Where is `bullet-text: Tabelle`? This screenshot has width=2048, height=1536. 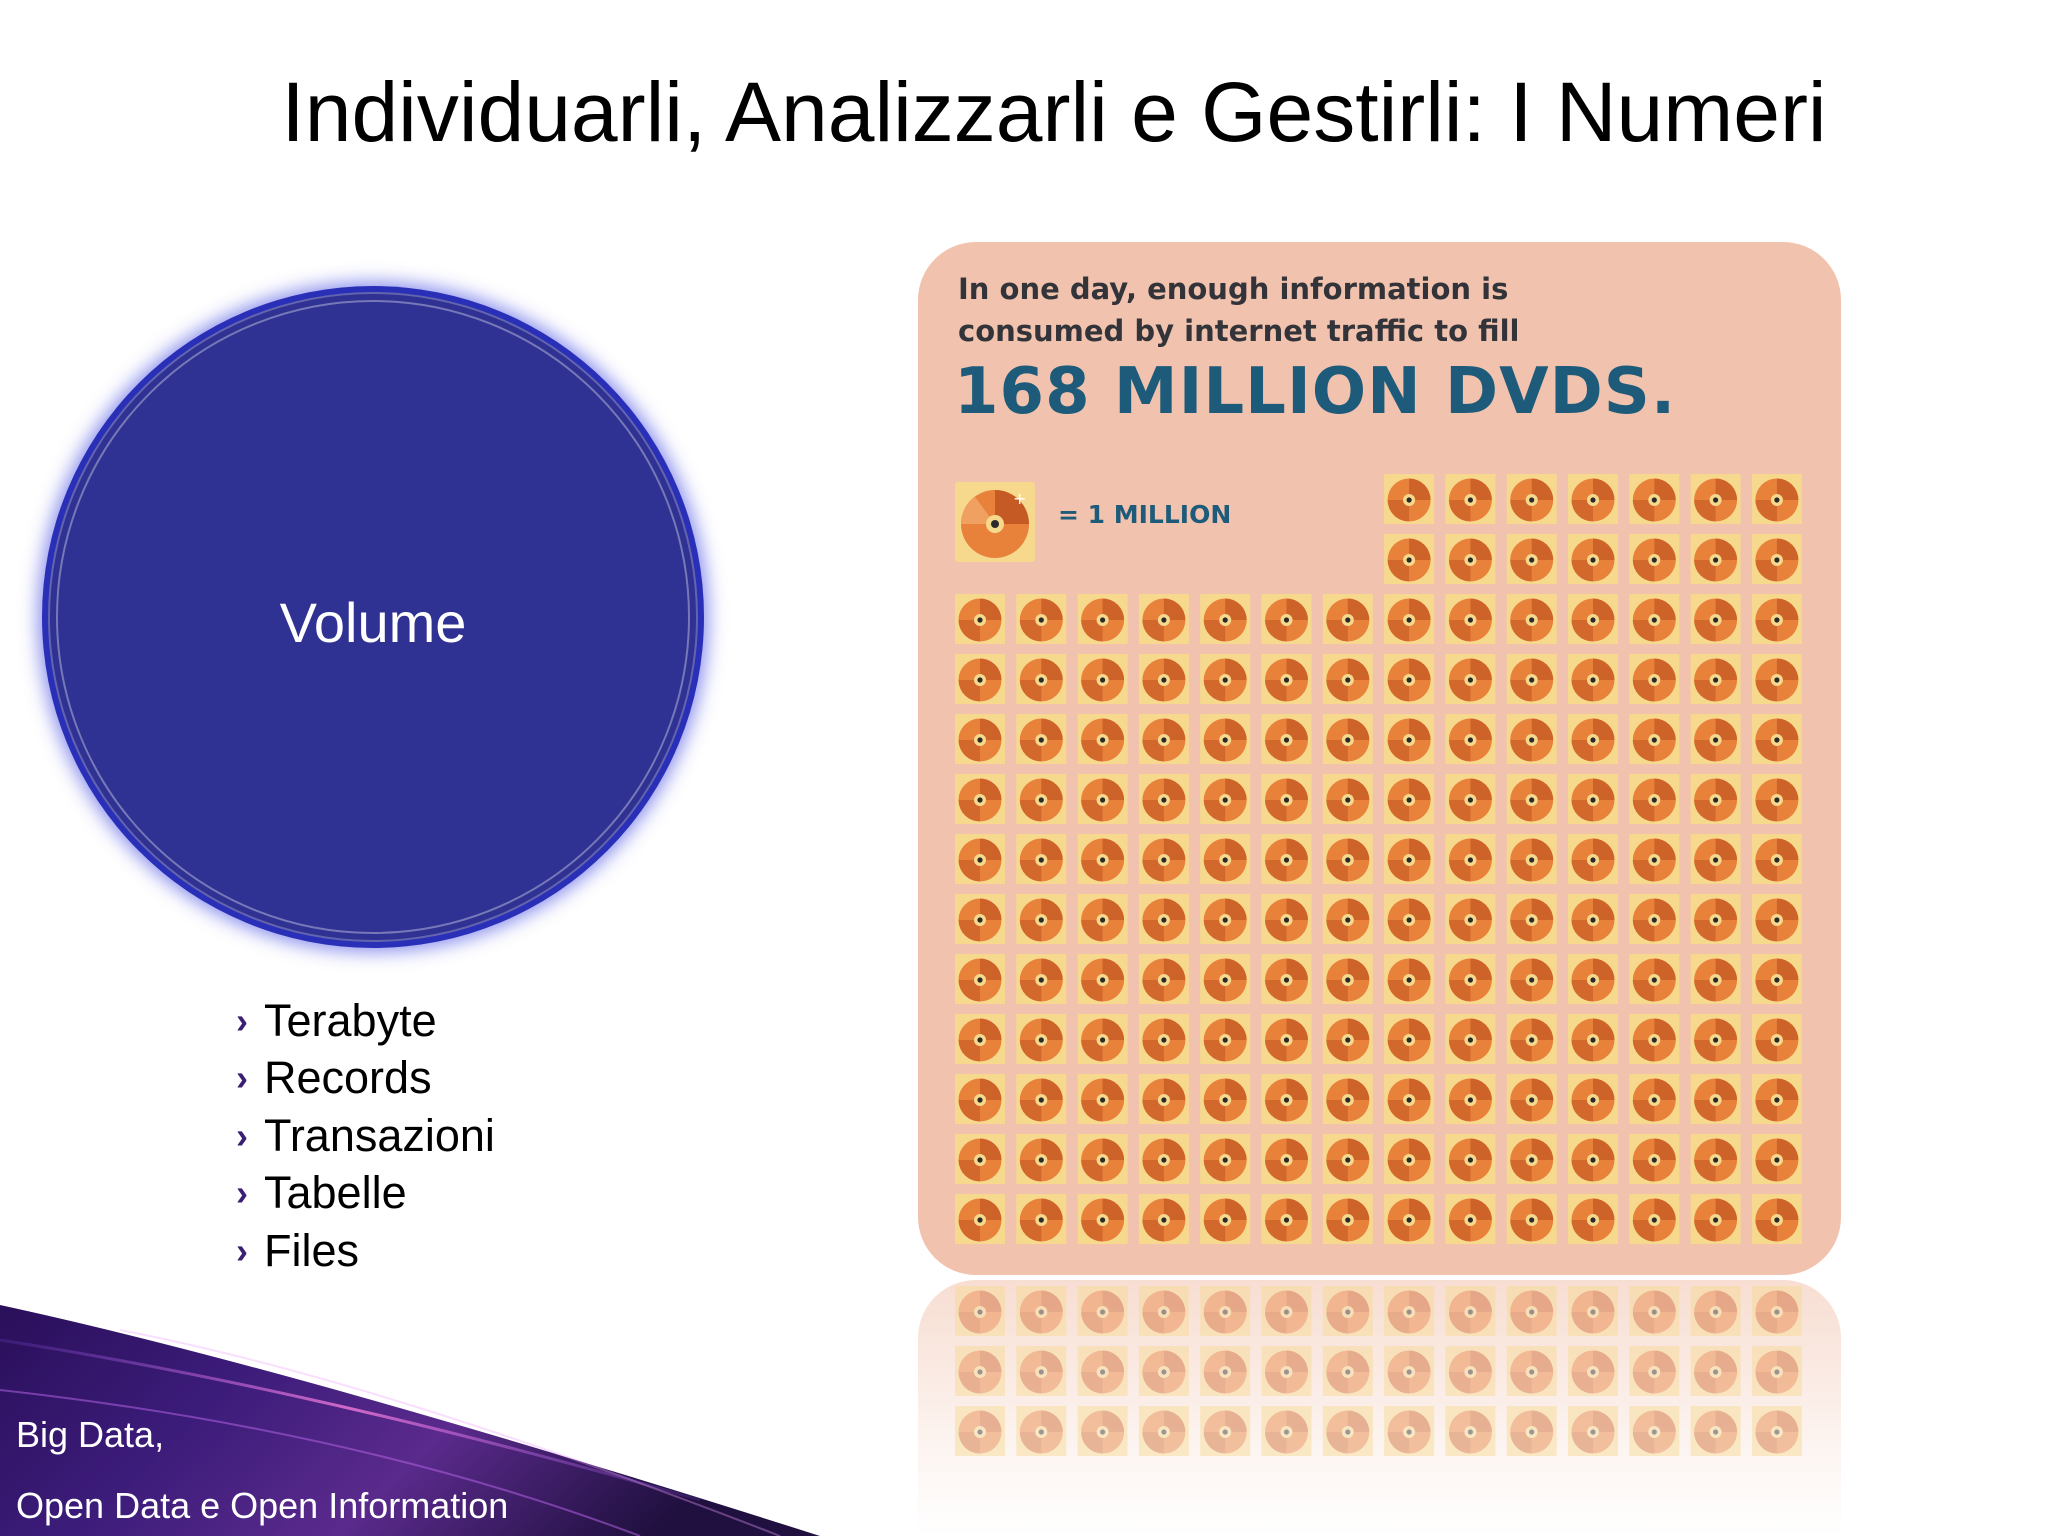 bullet-text: Tabelle is located at coordinates (335, 1193).